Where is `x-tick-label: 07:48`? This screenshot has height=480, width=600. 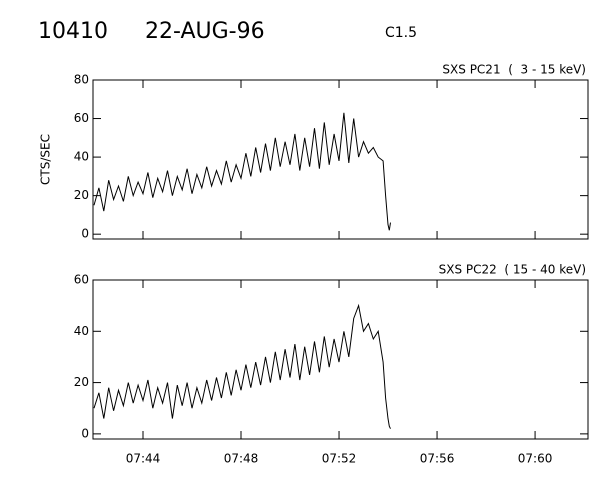
x-tick-label: 07:48 is located at coordinates (241, 459).